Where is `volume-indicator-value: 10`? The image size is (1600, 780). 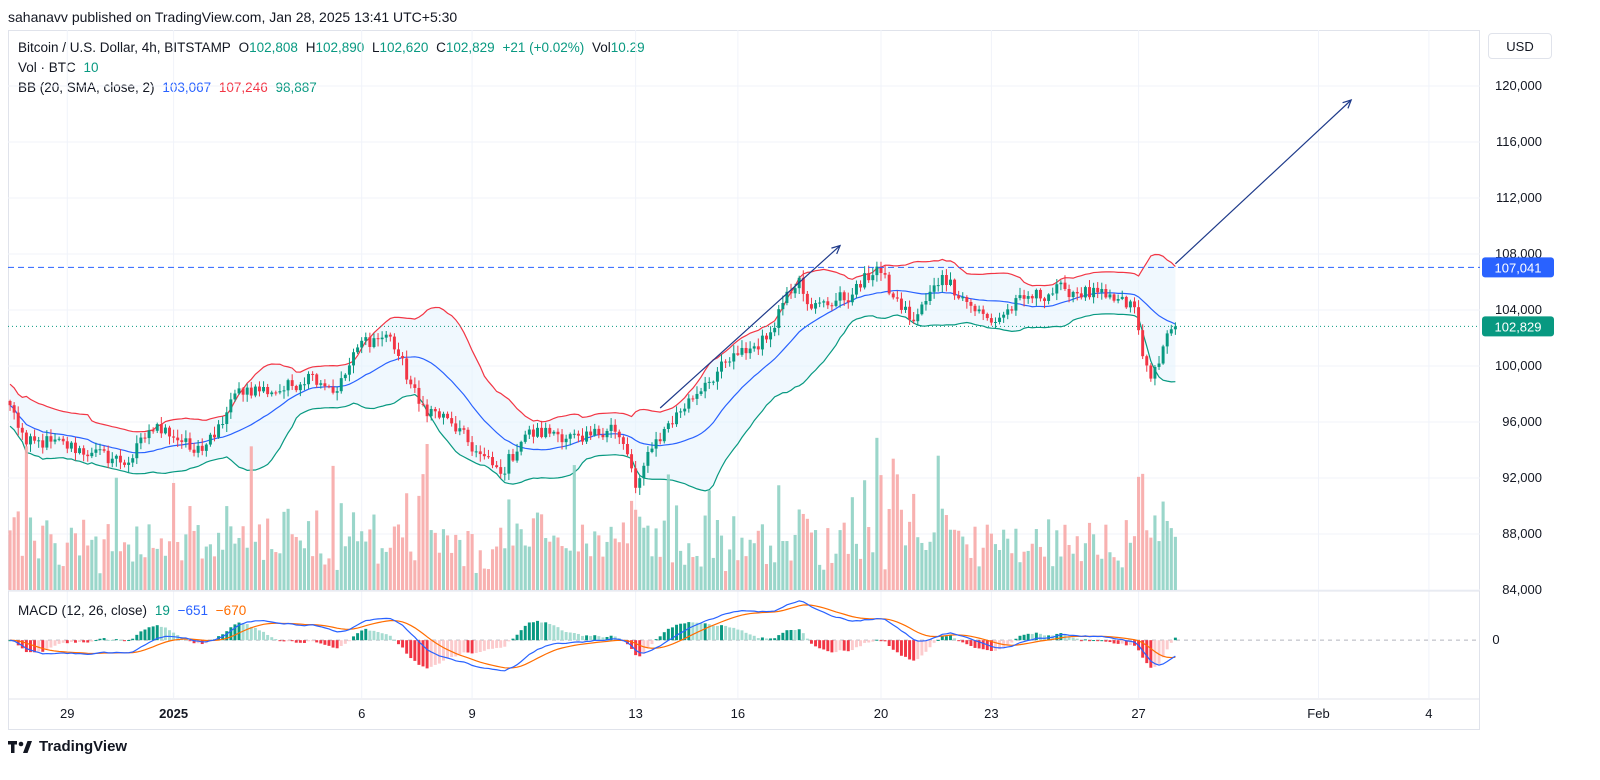 volume-indicator-value: 10 is located at coordinates (91, 67).